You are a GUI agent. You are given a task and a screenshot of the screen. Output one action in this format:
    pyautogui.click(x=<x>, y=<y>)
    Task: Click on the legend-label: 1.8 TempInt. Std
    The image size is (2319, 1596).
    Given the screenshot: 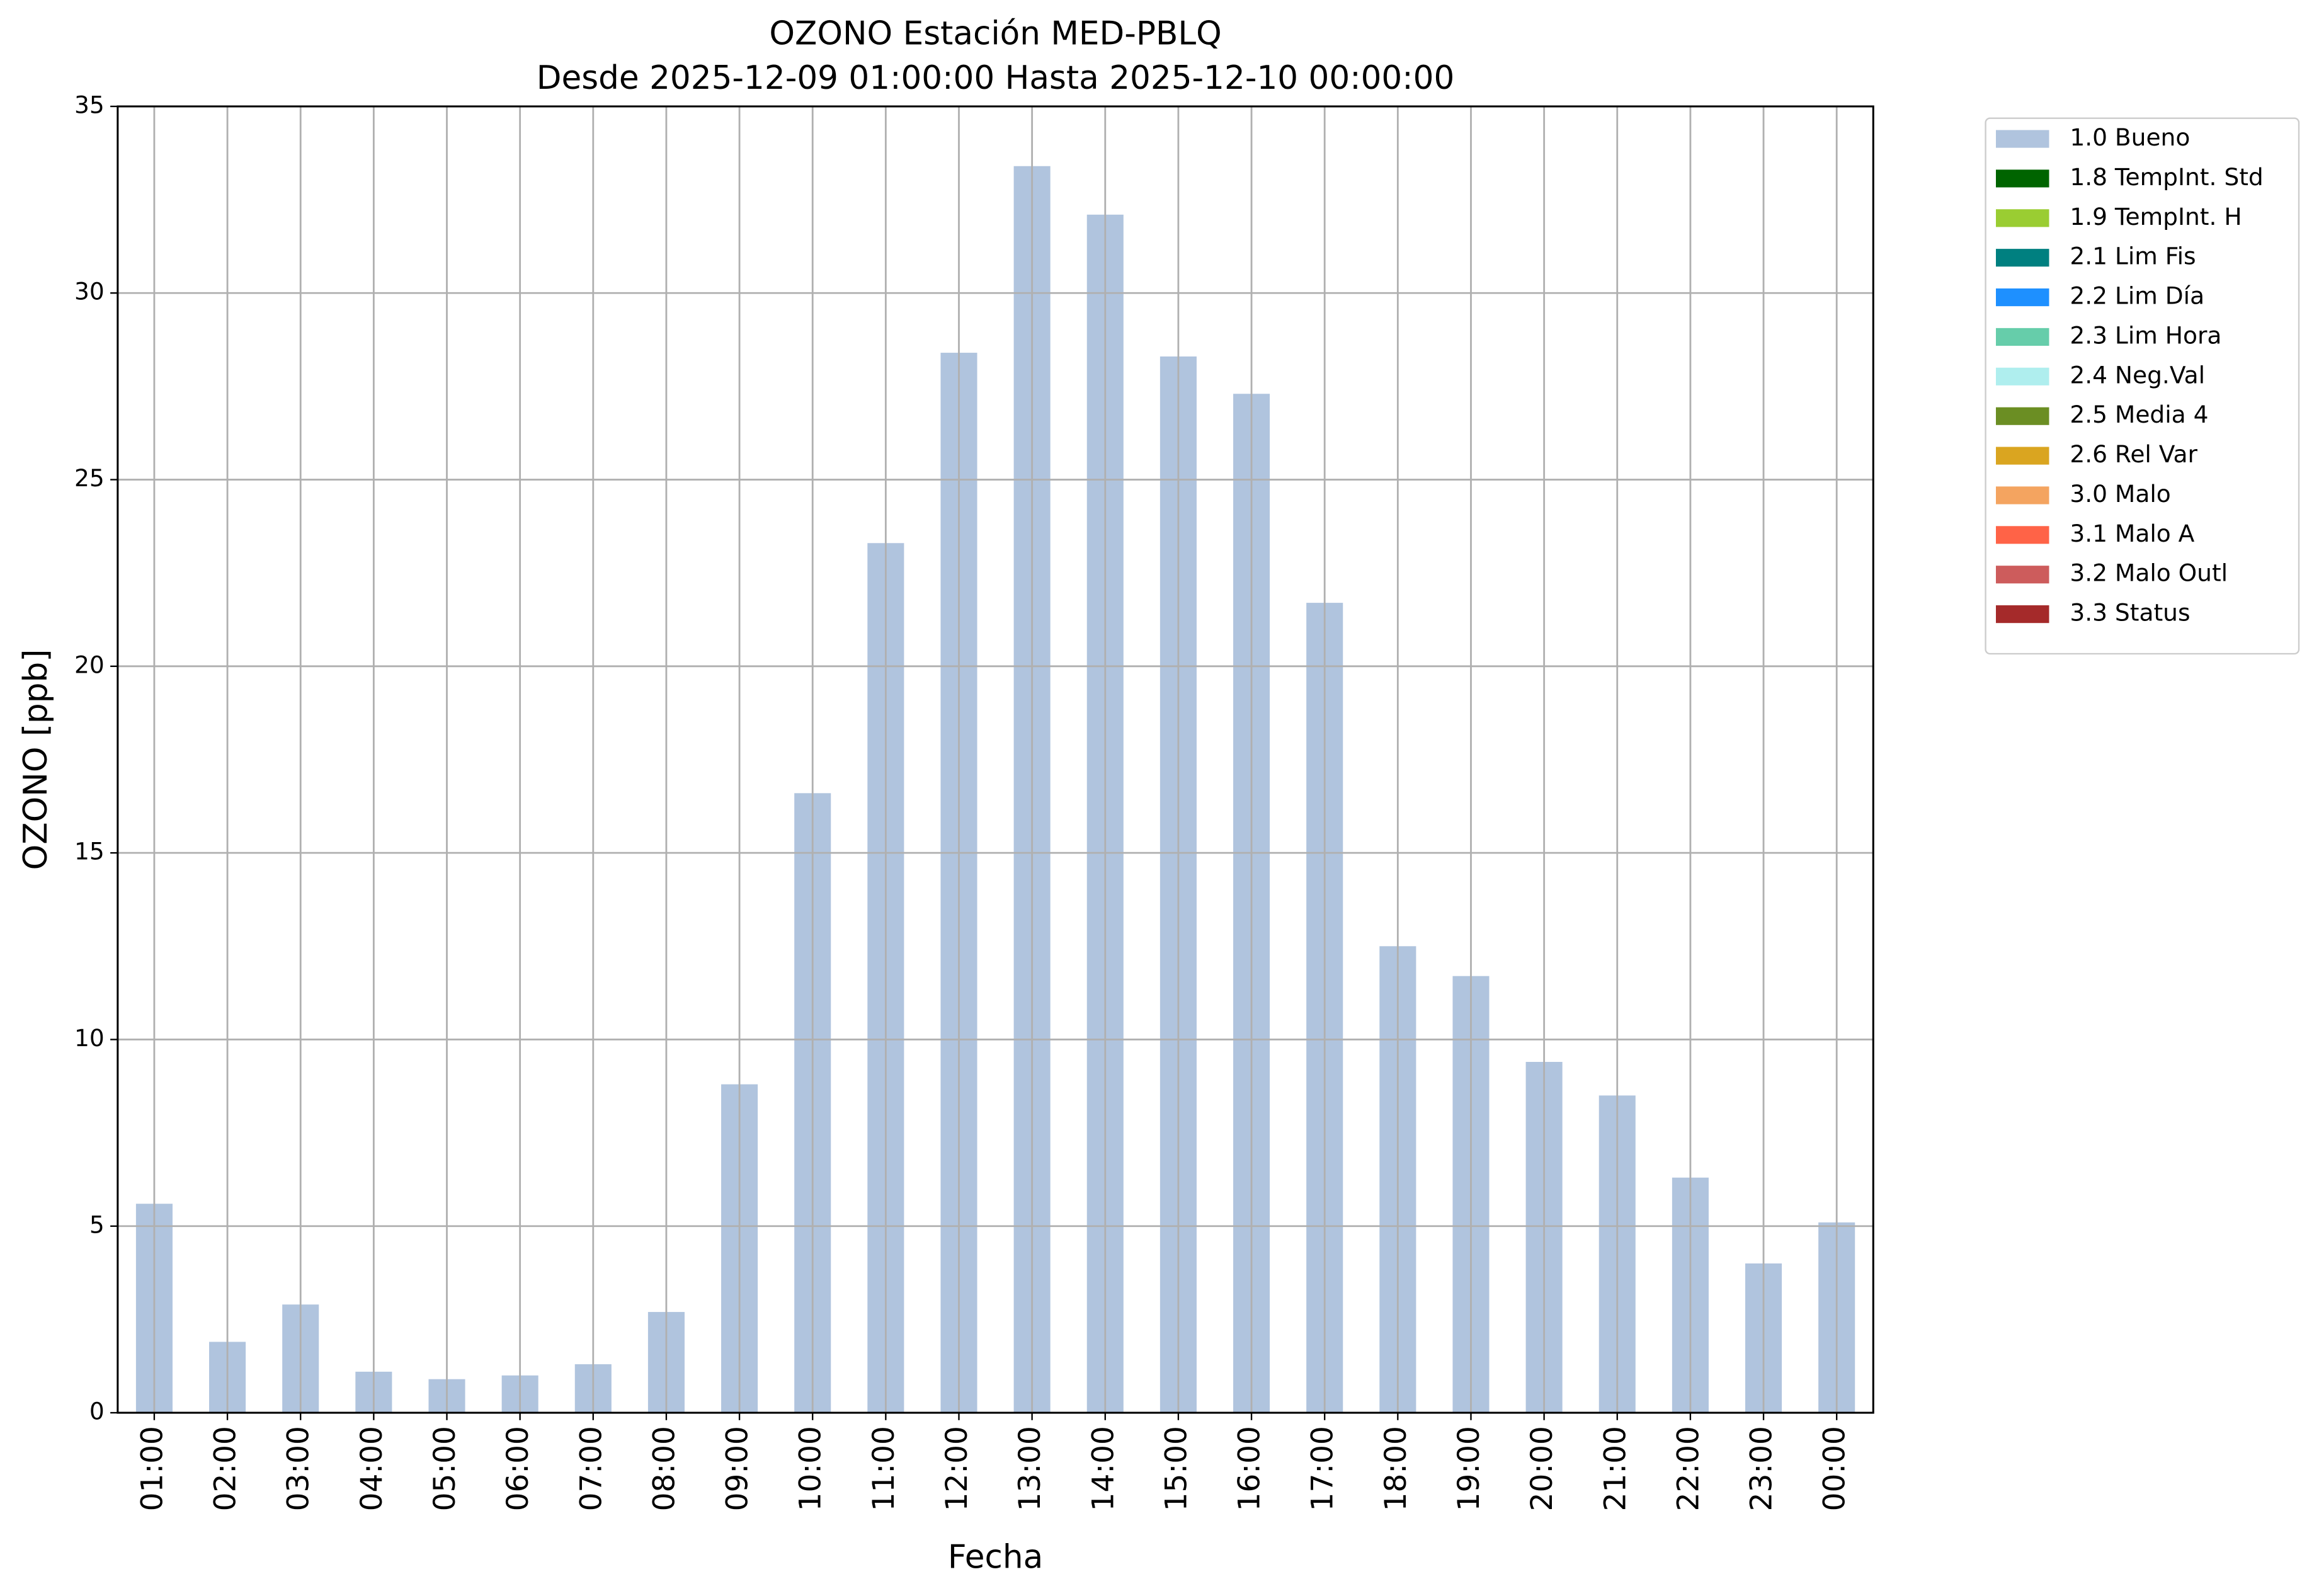 What is the action you would take?
    pyautogui.click(x=2166, y=177)
    